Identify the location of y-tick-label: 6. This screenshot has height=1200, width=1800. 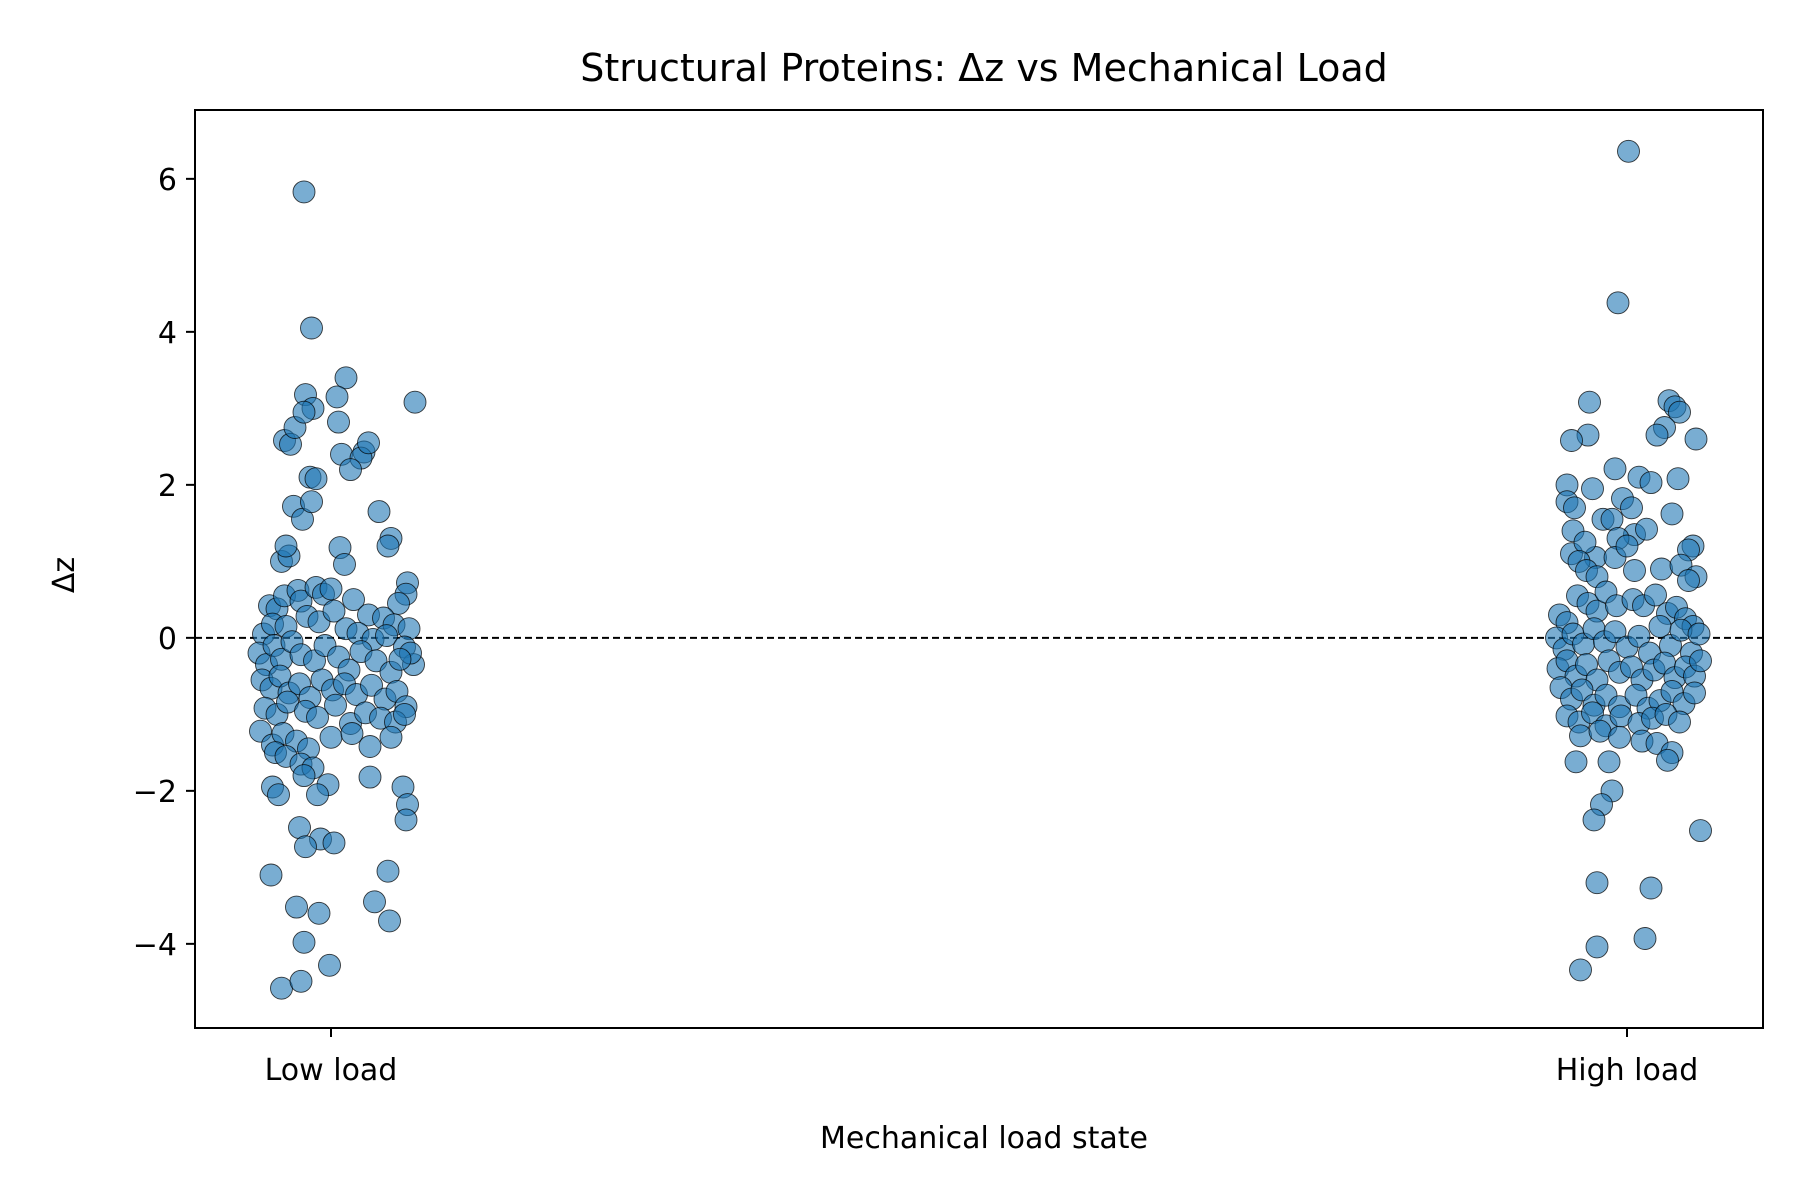
(167, 180).